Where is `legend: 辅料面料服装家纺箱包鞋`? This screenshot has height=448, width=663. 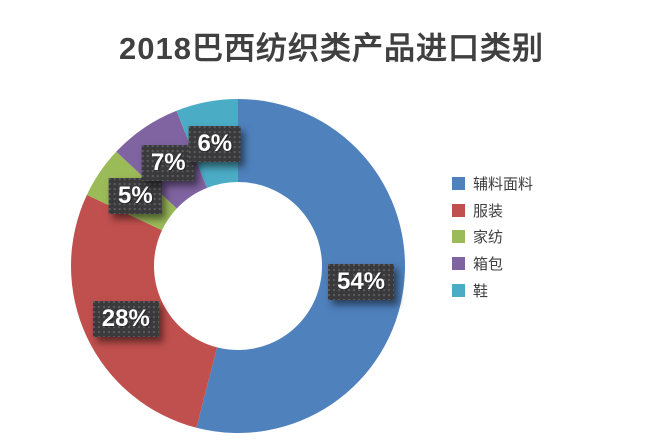
legend: 辅料面料服装家纺箱包鞋 is located at coordinates (494, 237).